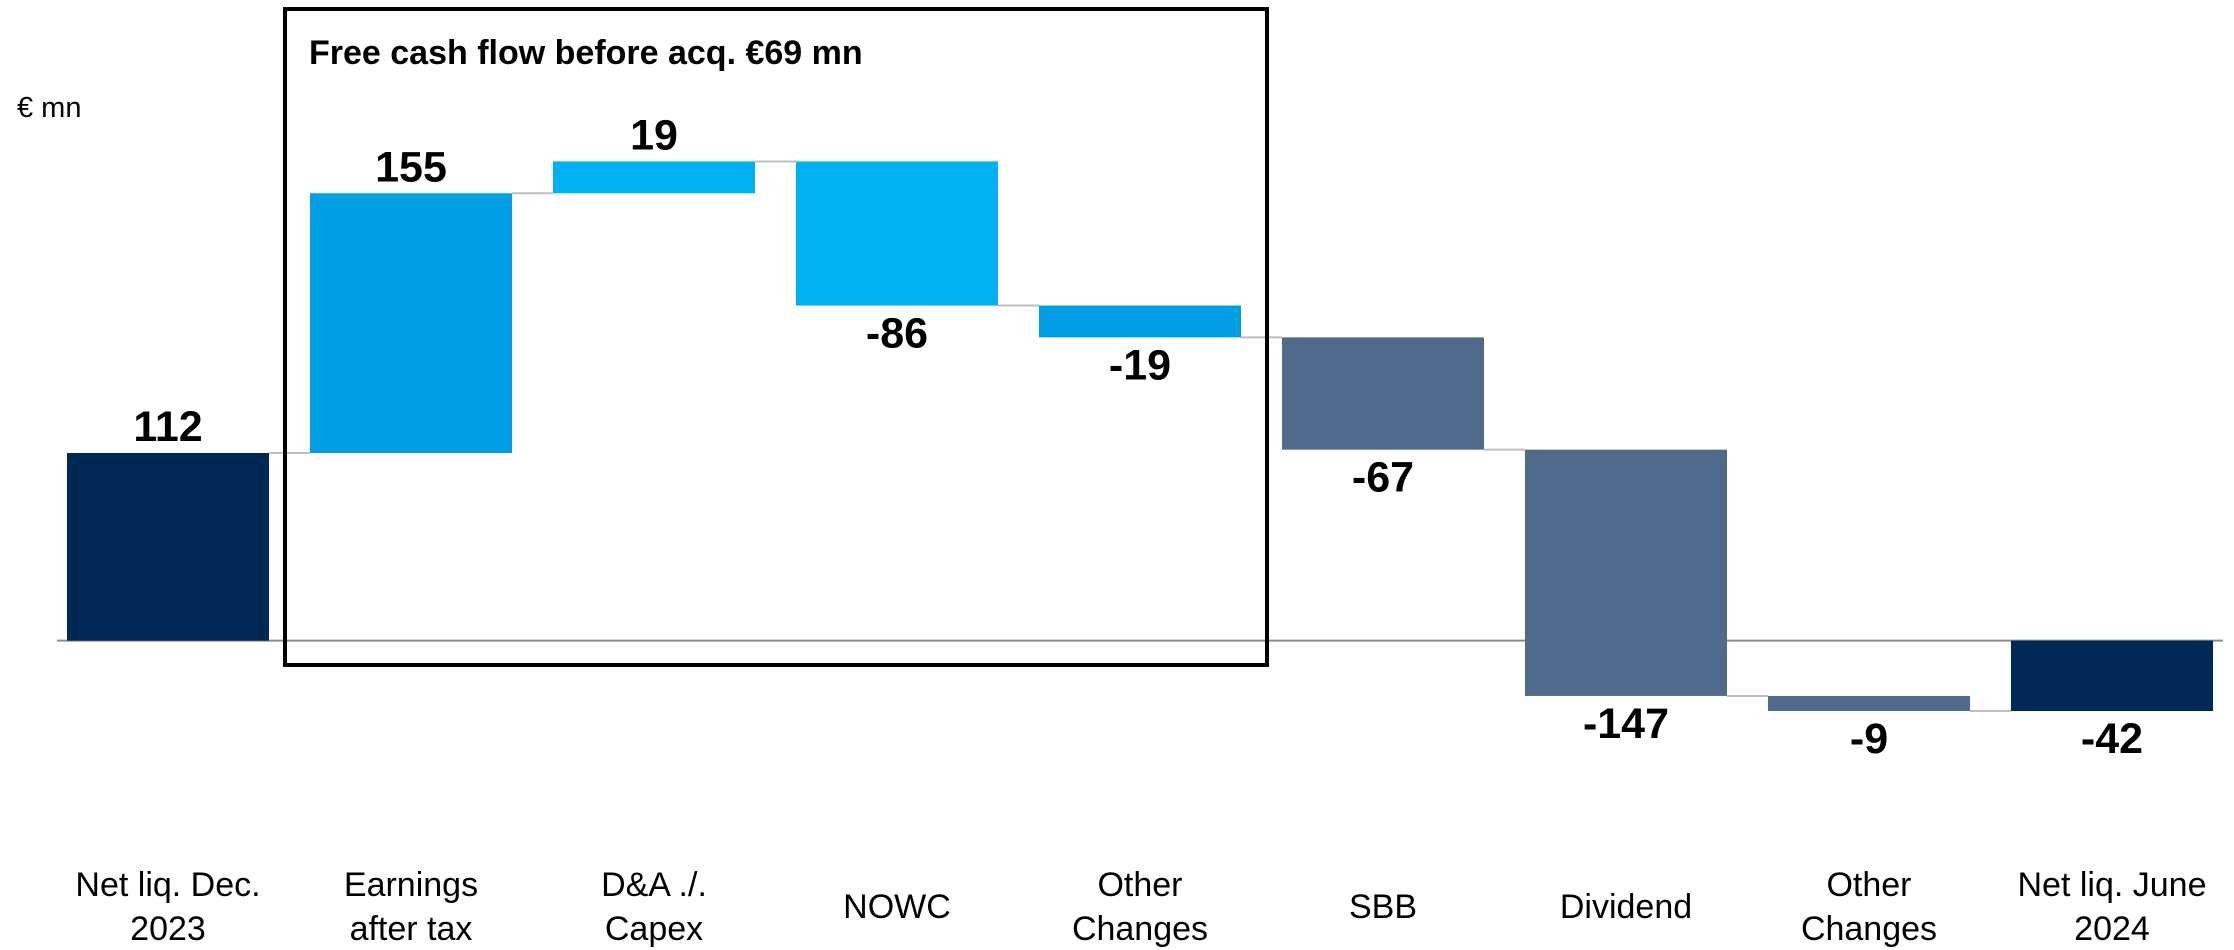 The image size is (2234, 950). What do you see at coordinates (897, 907) in the screenshot?
I see `x-tick-label: NOWC` at bounding box center [897, 907].